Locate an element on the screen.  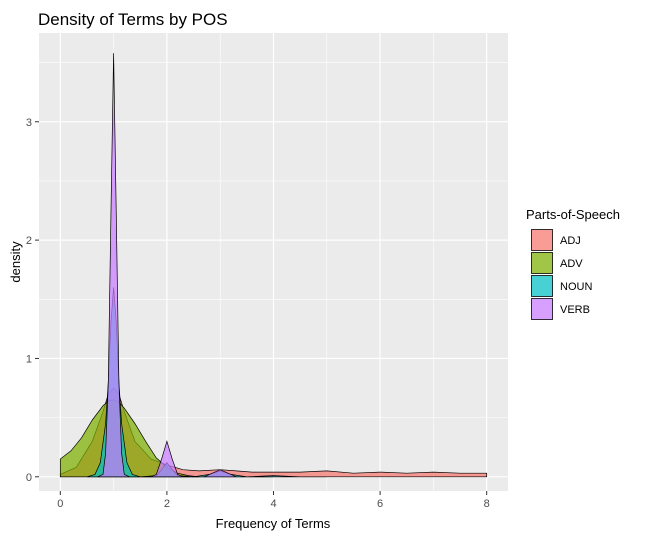
legend-label-noun: NOUN is located at coordinates (576, 287).